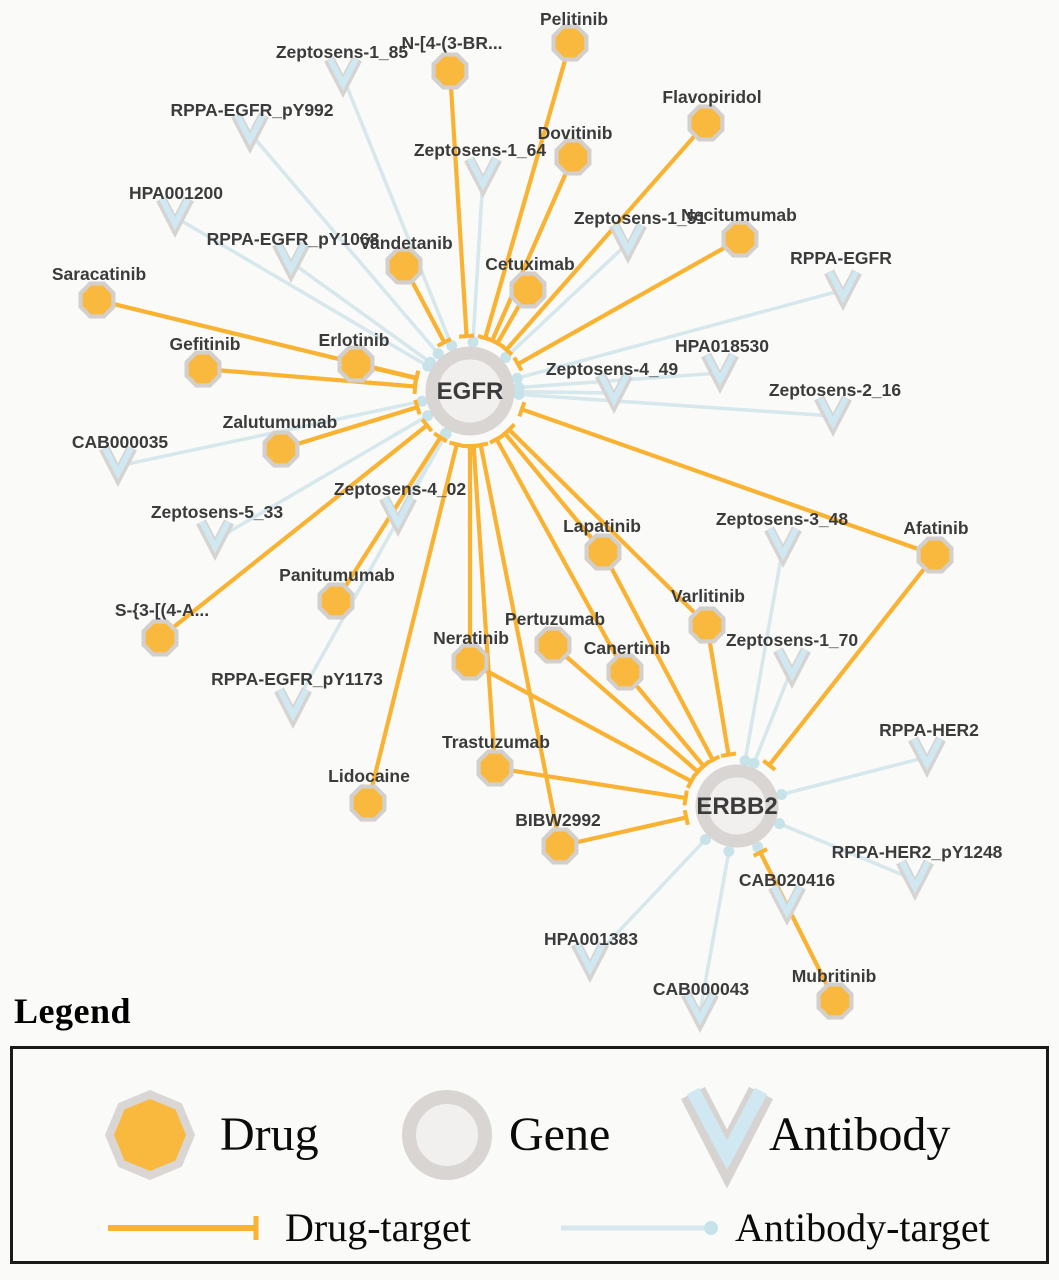  Describe the element at coordinates (118, 466) in the screenshot. I see `antibody-node-cab35` at that location.